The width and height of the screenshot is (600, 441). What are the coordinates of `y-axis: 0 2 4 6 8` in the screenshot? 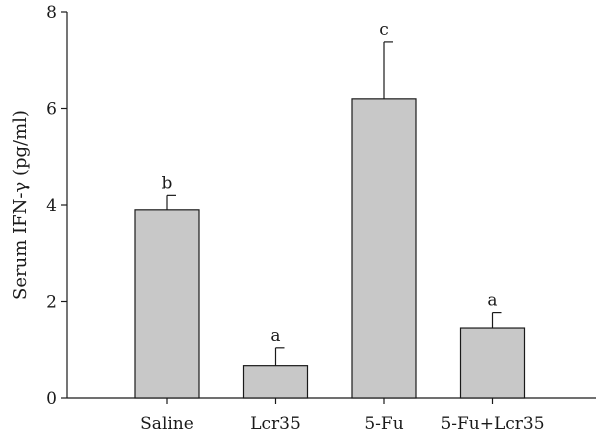 It's located at (57, 206).